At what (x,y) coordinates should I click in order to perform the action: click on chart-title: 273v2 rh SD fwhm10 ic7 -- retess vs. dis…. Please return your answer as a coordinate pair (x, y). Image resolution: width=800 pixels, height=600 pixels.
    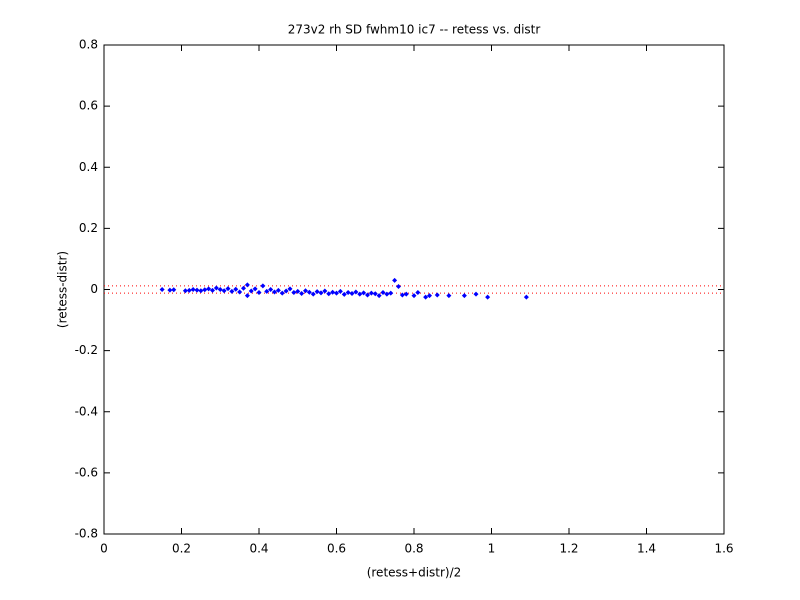
    Looking at the image, I should click on (414, 30).